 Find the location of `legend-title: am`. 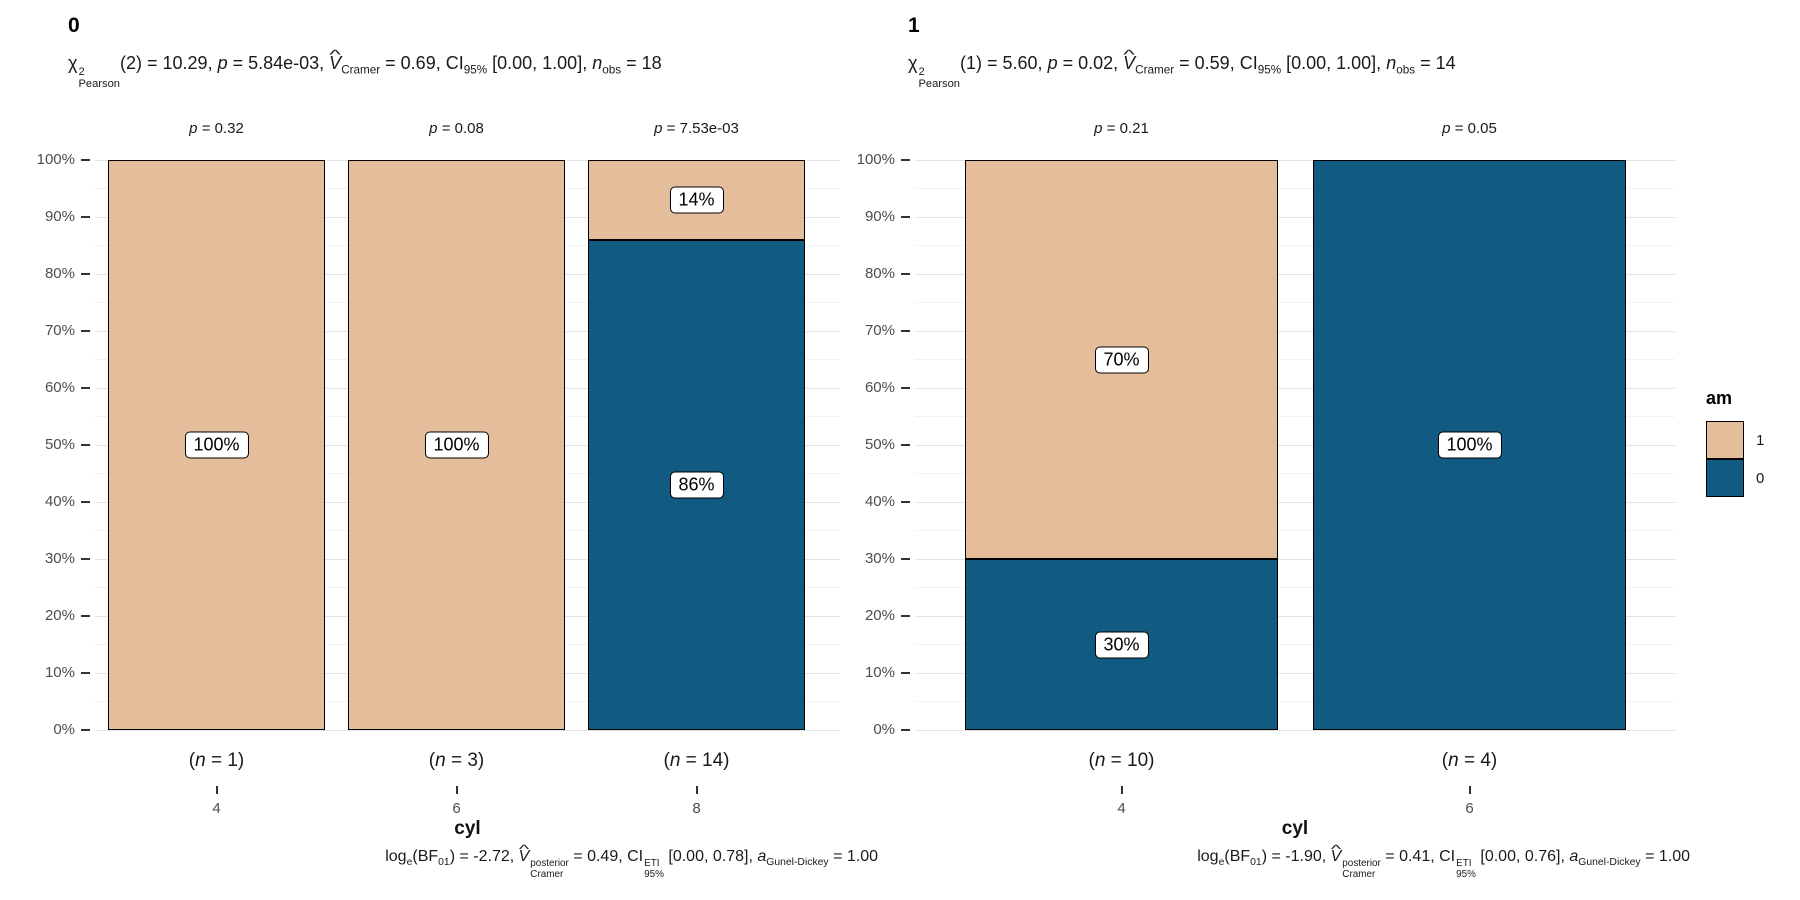

legend-title: am is located at coordinates (1719, 398).